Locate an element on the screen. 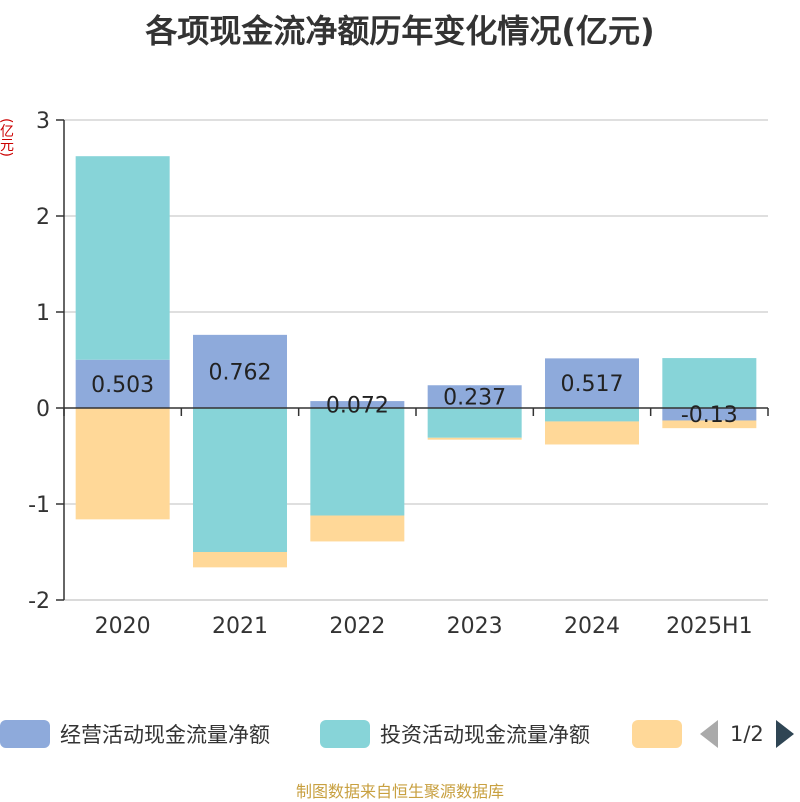 The width and height of the screenshot is (800, 802). bar-1-2022 is located at coordinates (357, 404).